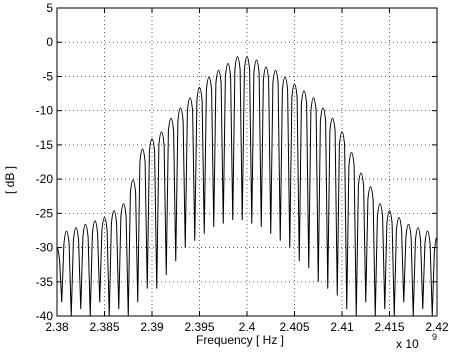 The image size is (449, 354). I want to click on x-exponent-label: x 10, so click(407, 344).